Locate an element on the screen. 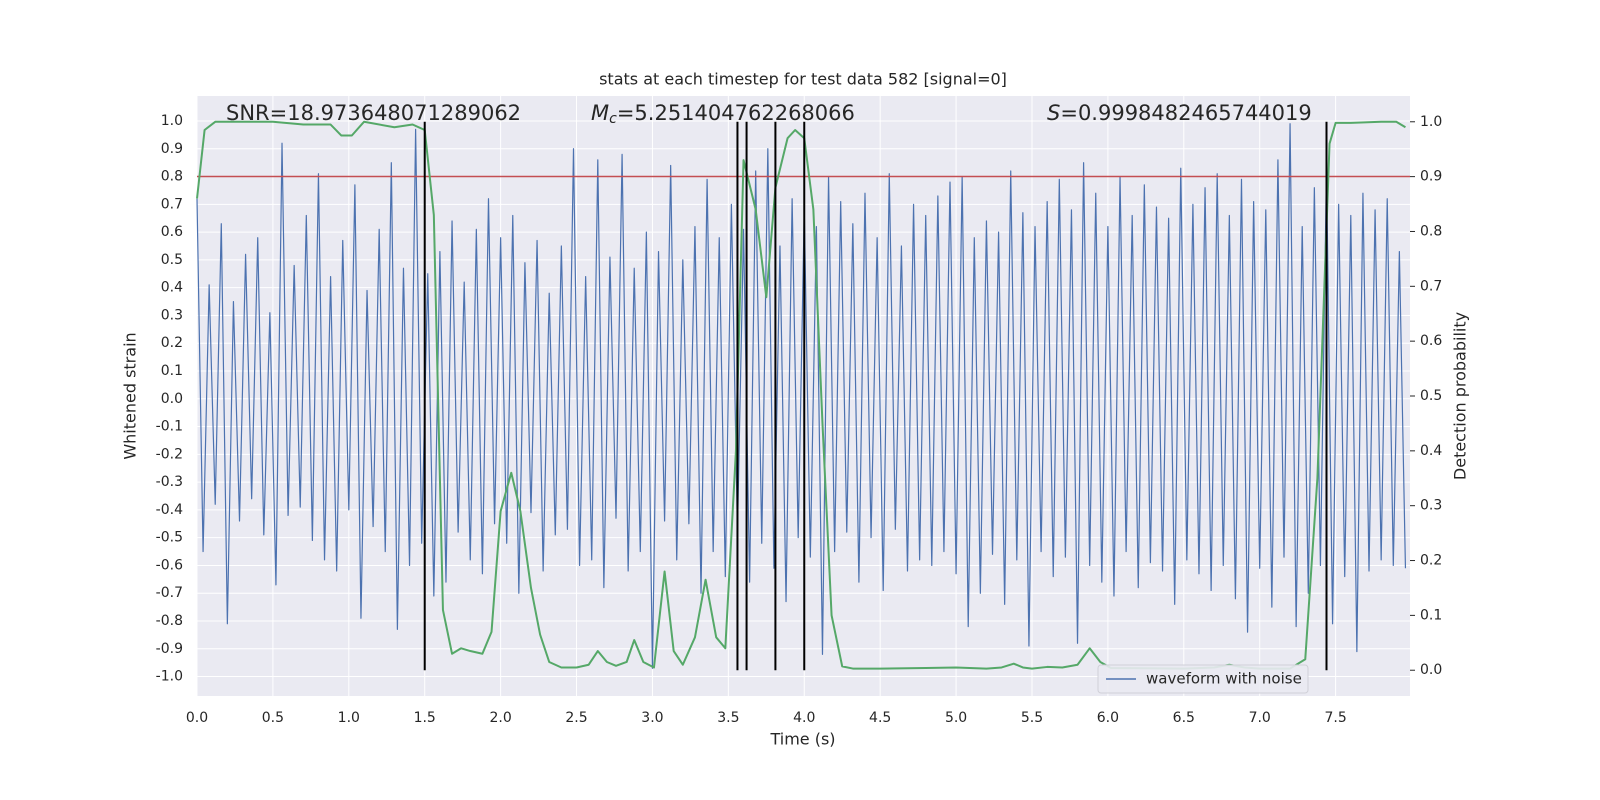 The height and width of the screenshot is (800, 1600). y-tick-label: -0.1 is located at coordinates (169, 427).